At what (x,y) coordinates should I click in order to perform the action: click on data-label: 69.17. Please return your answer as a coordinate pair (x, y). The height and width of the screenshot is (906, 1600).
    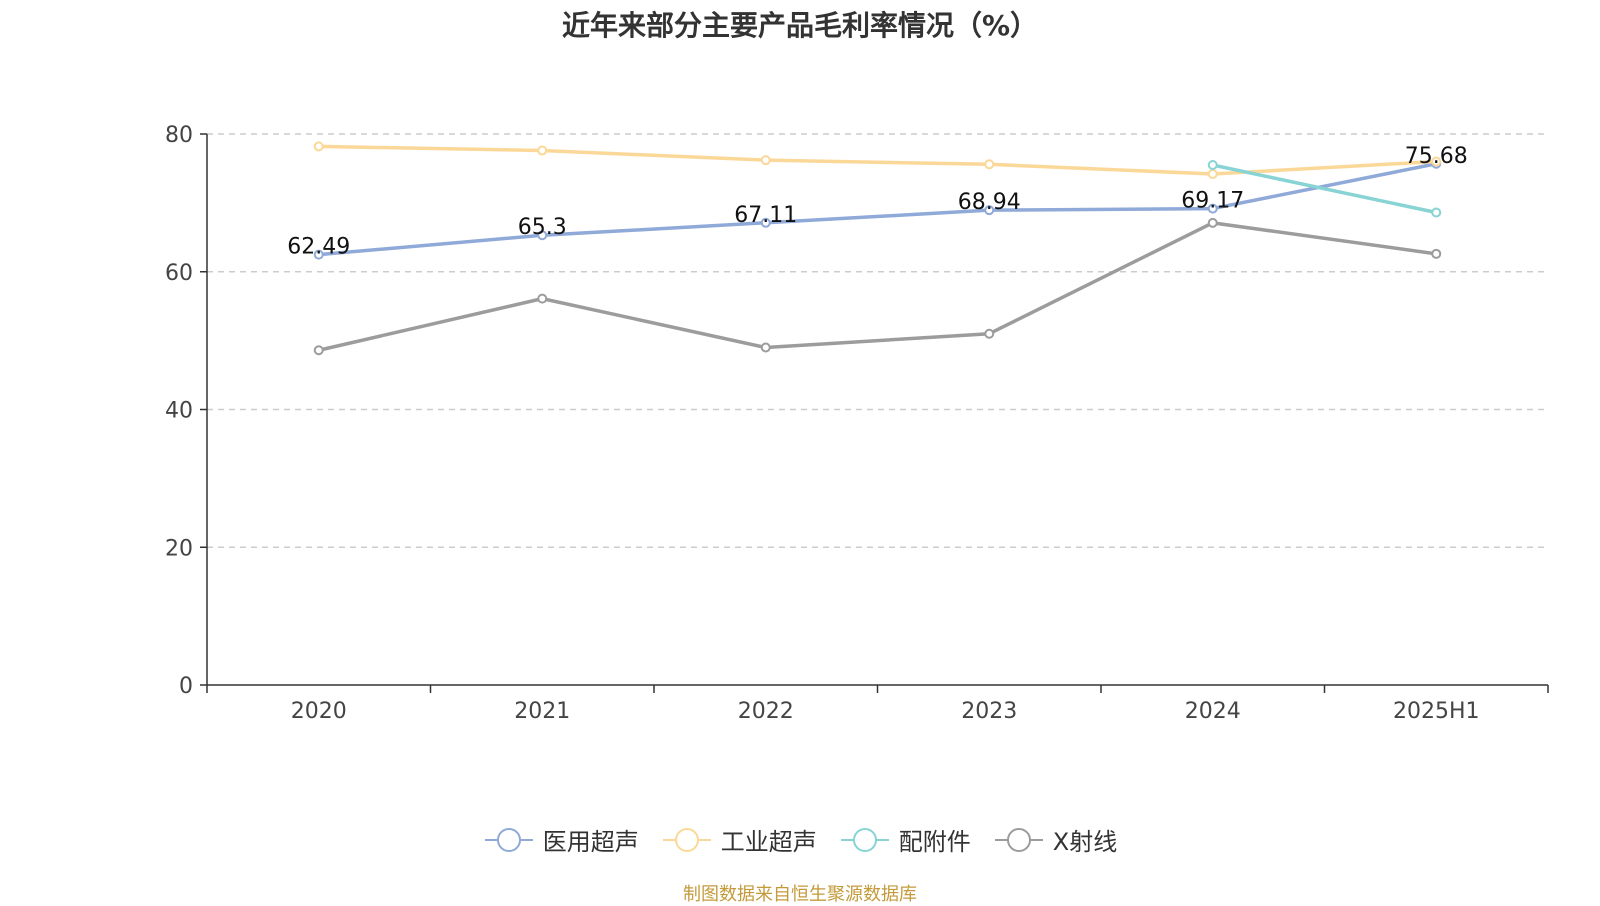
    Looking at the image, I should click on (1212, 201).